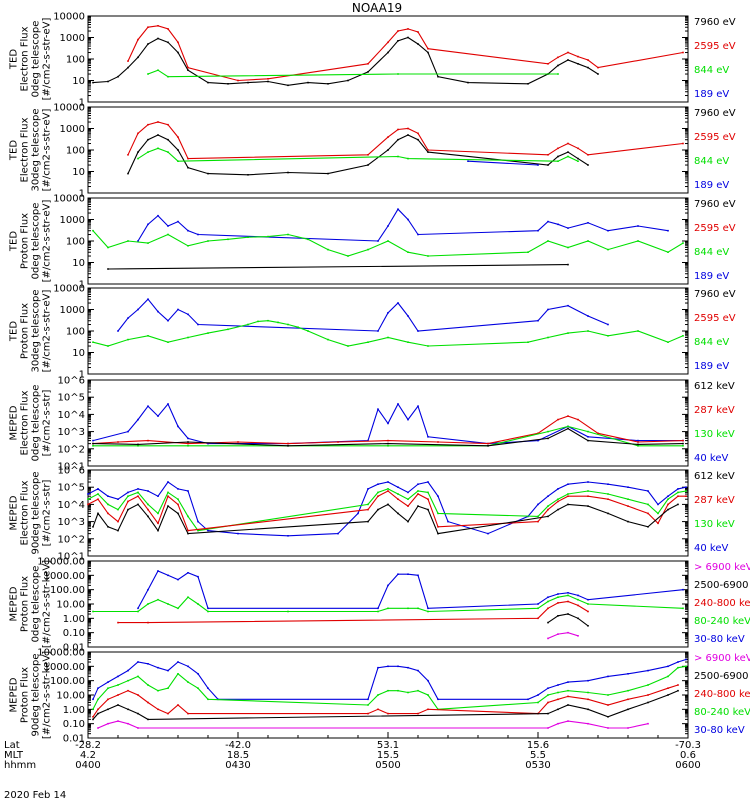  Describe the element at coordinates (722, 567) in the screenshot. I see `legend-entry: > 6900 keV` at that location.